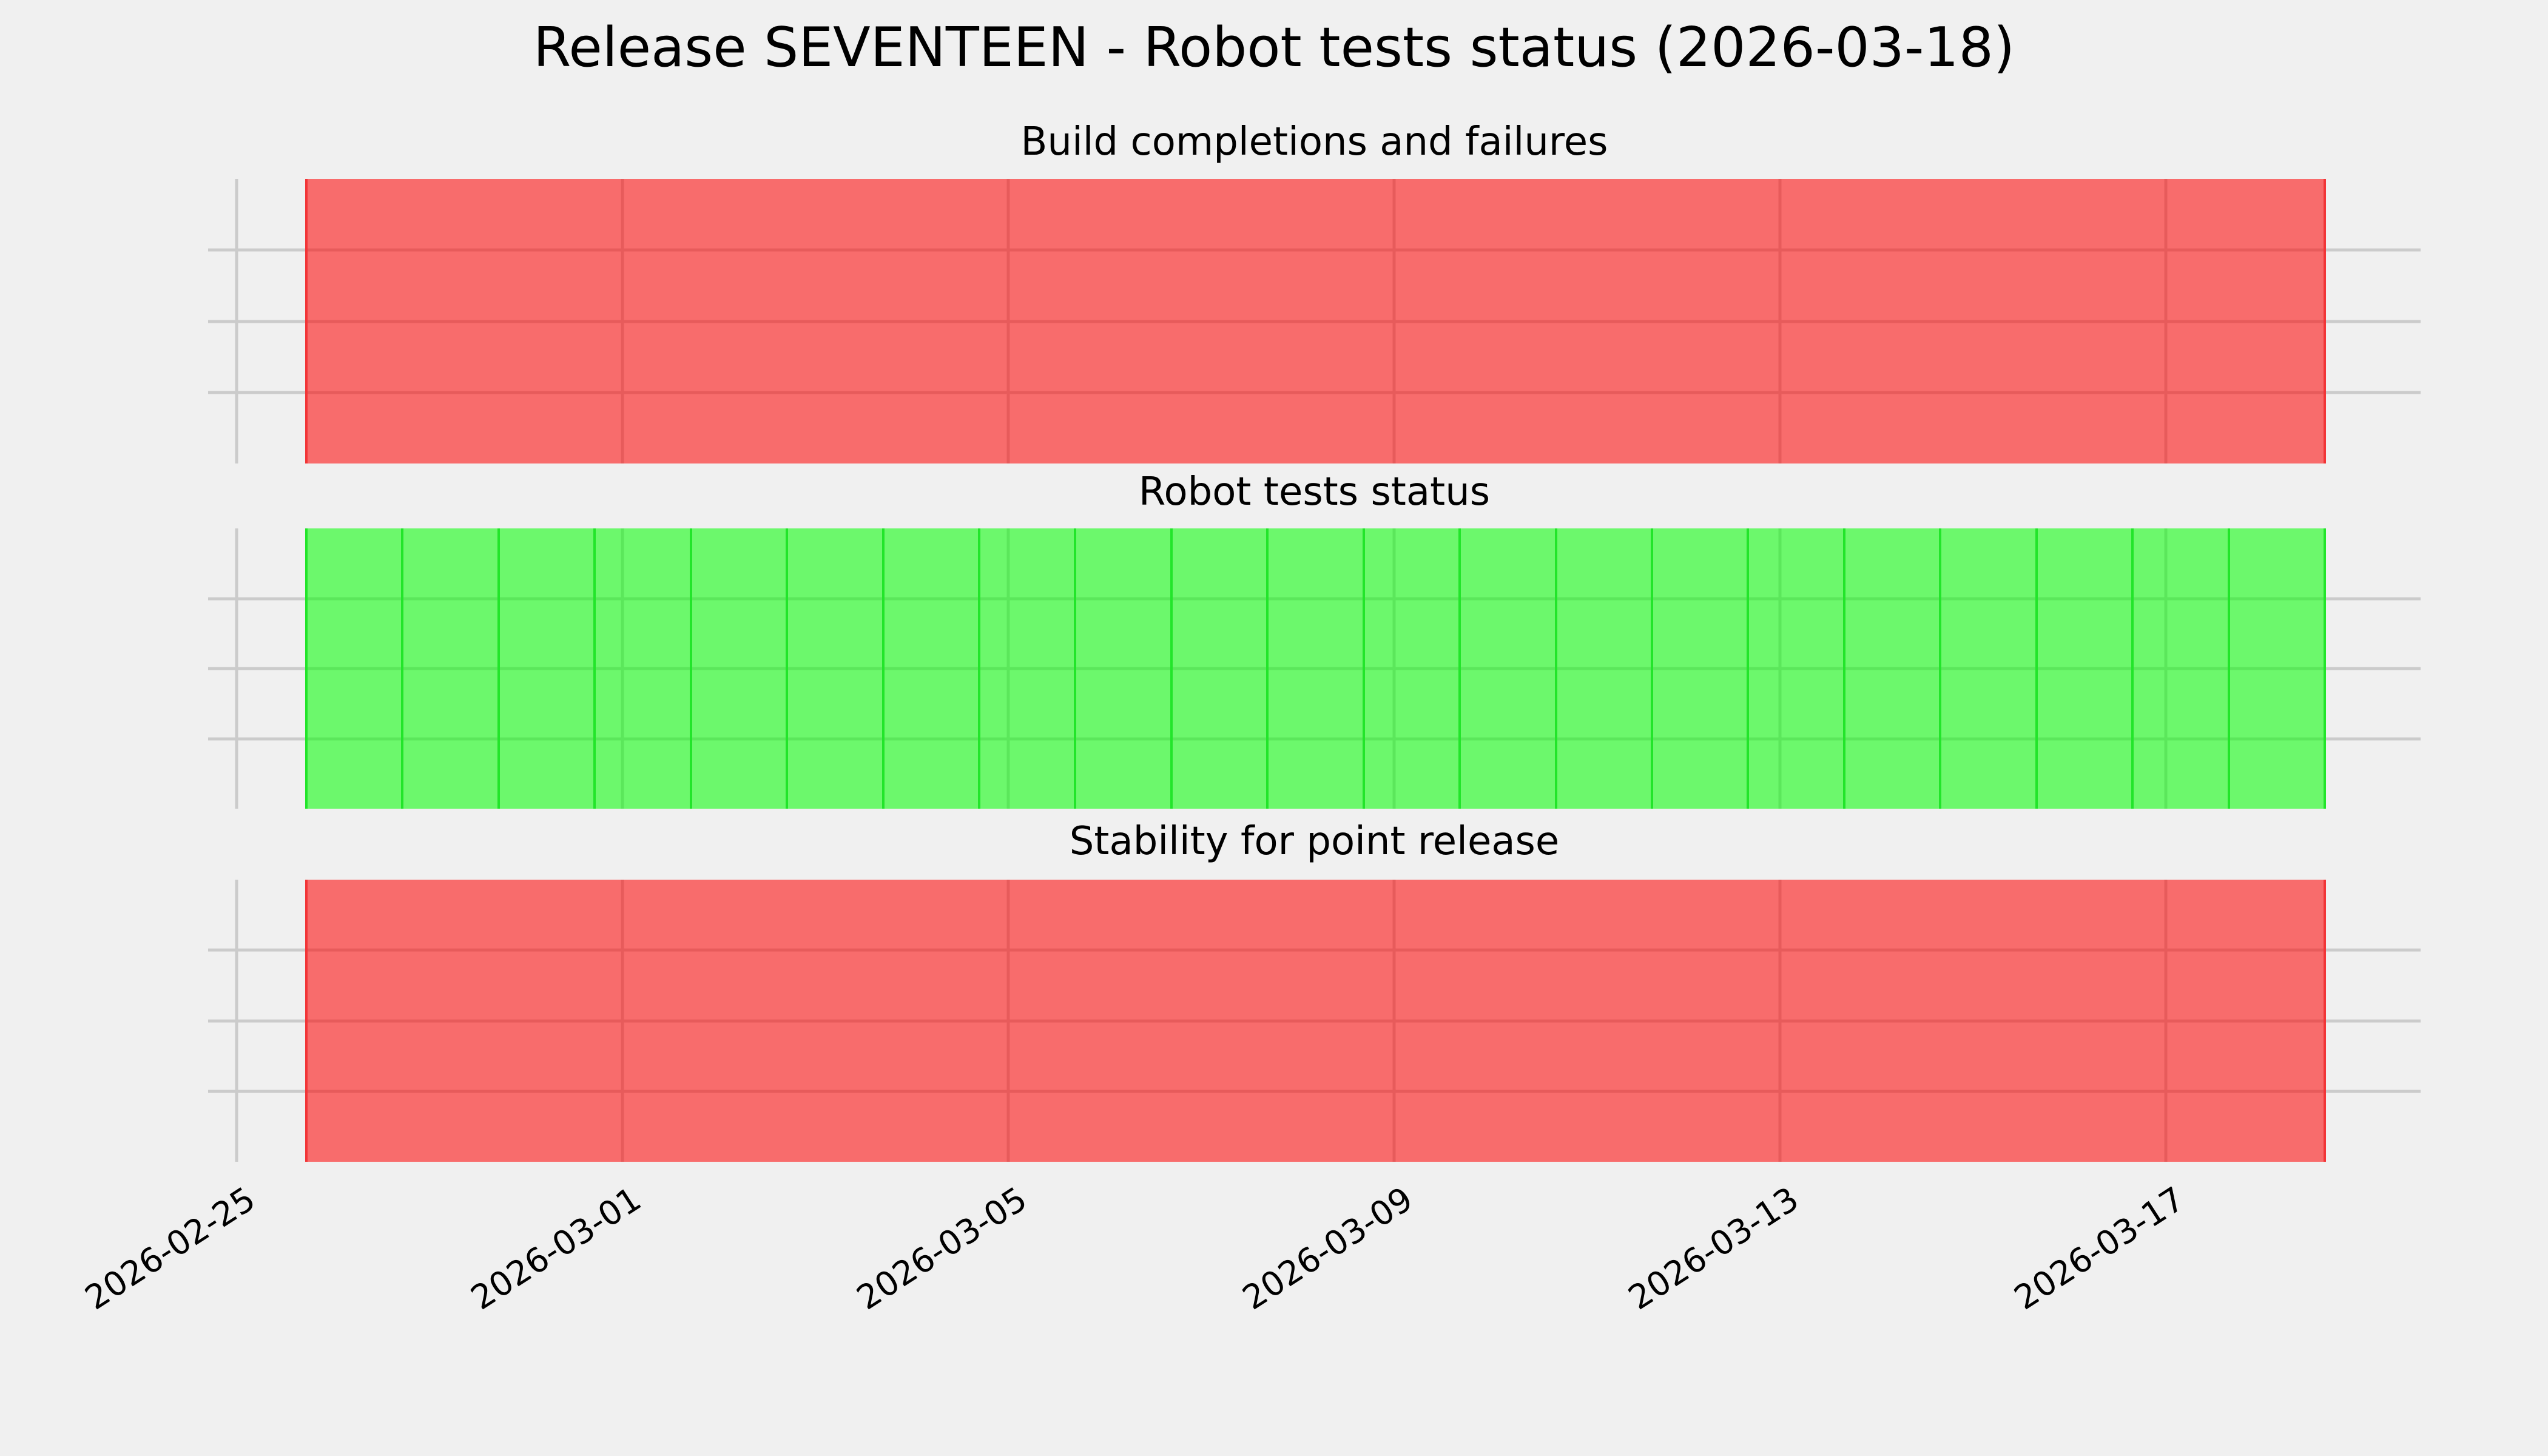 This screenshot has width=2548, height=1456. Describe the element at coordinates (1314, 142) in the screenshot. I see `subplot-title-1: Build completions and failures` at that location.